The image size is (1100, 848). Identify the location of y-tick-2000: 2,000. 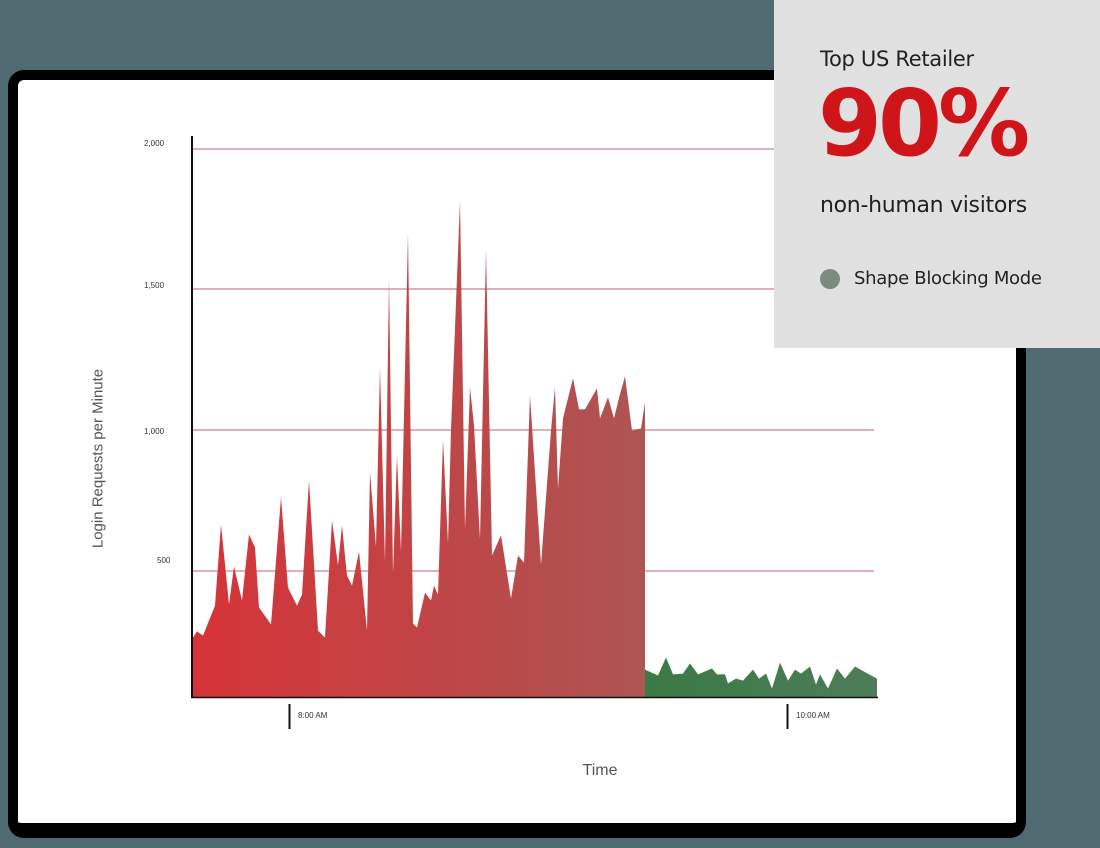
(154, 143).